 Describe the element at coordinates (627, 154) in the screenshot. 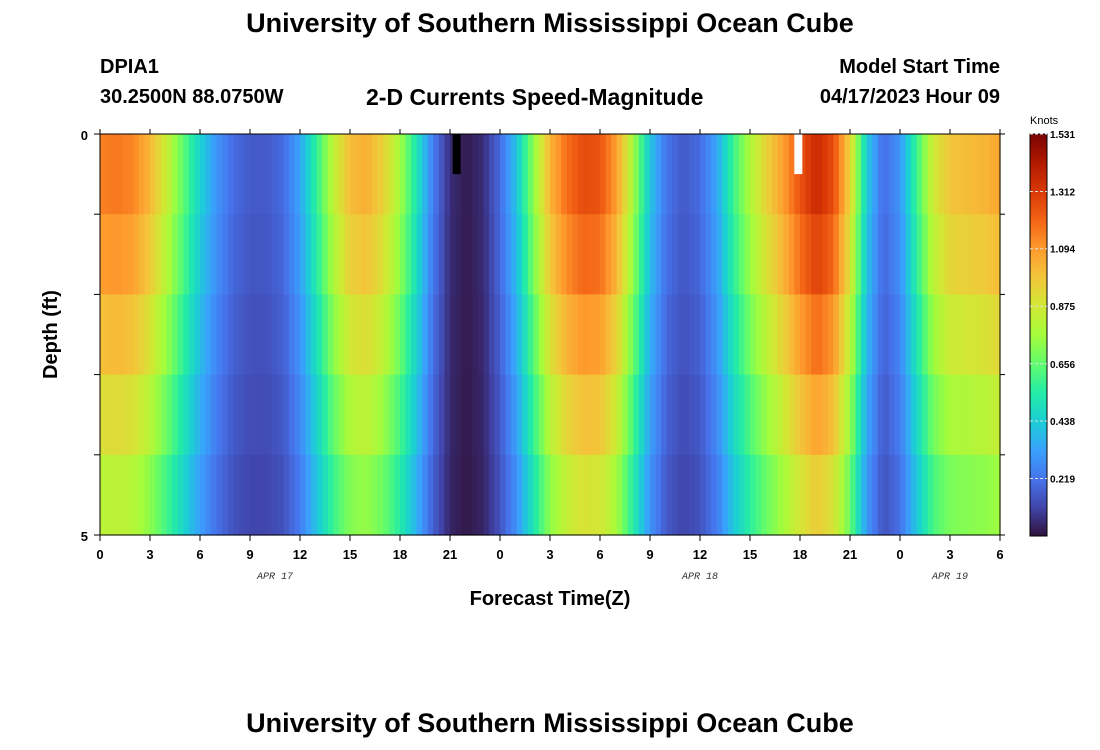

I see `marker-bars` at that location.